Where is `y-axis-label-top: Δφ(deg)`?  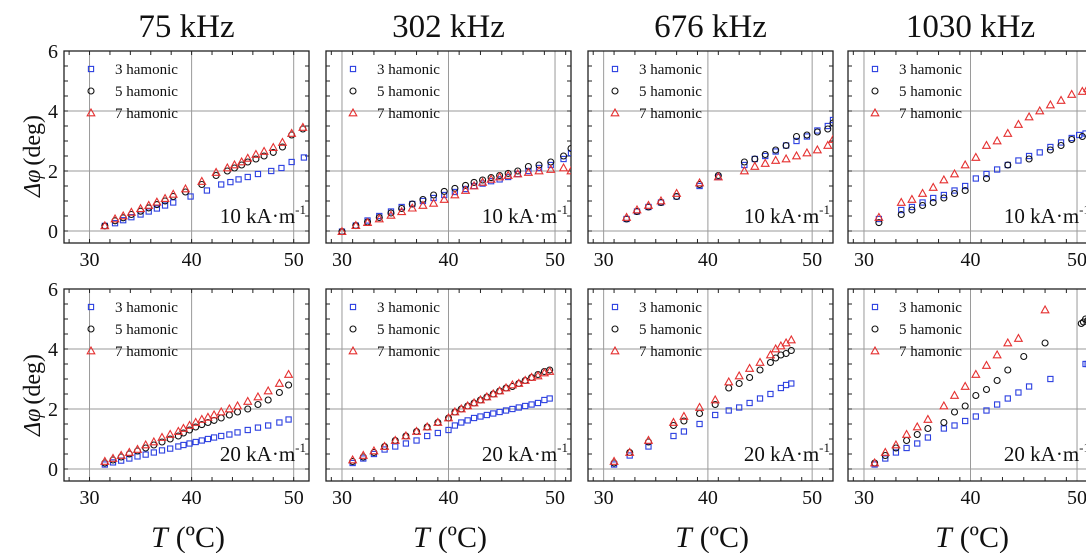 y-axis-label-top: Δφ(deg) is located at coordinates (33, 156).